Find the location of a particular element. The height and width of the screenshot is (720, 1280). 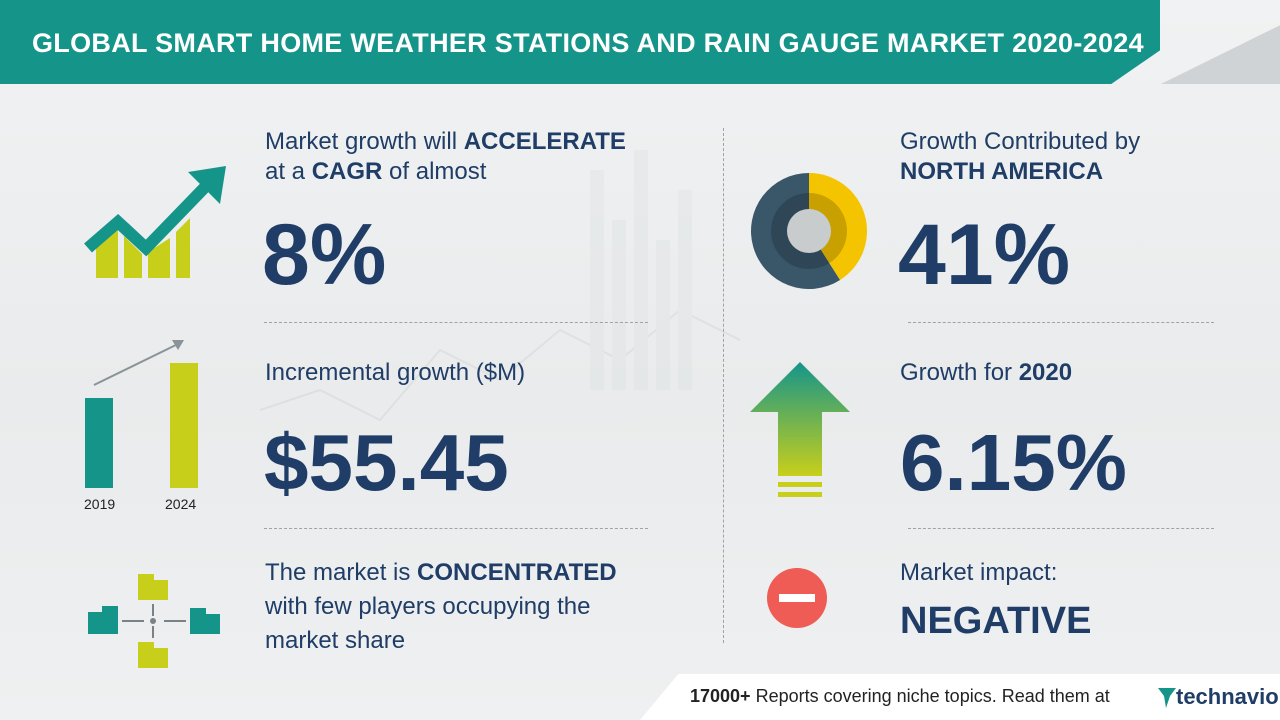

footer-bar is located at coordinates (960, 697).